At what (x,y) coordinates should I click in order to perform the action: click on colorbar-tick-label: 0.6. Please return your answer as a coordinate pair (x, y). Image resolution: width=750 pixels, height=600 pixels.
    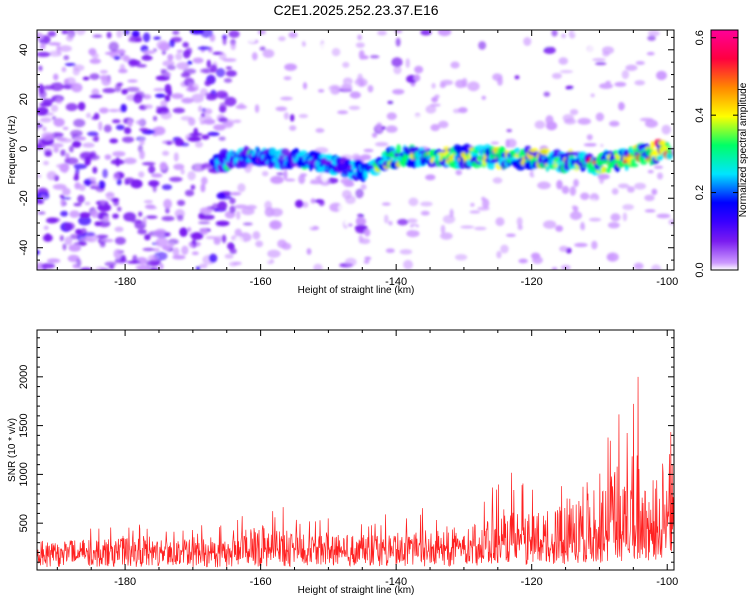
    Looking at the image, I should click on (700, 37).